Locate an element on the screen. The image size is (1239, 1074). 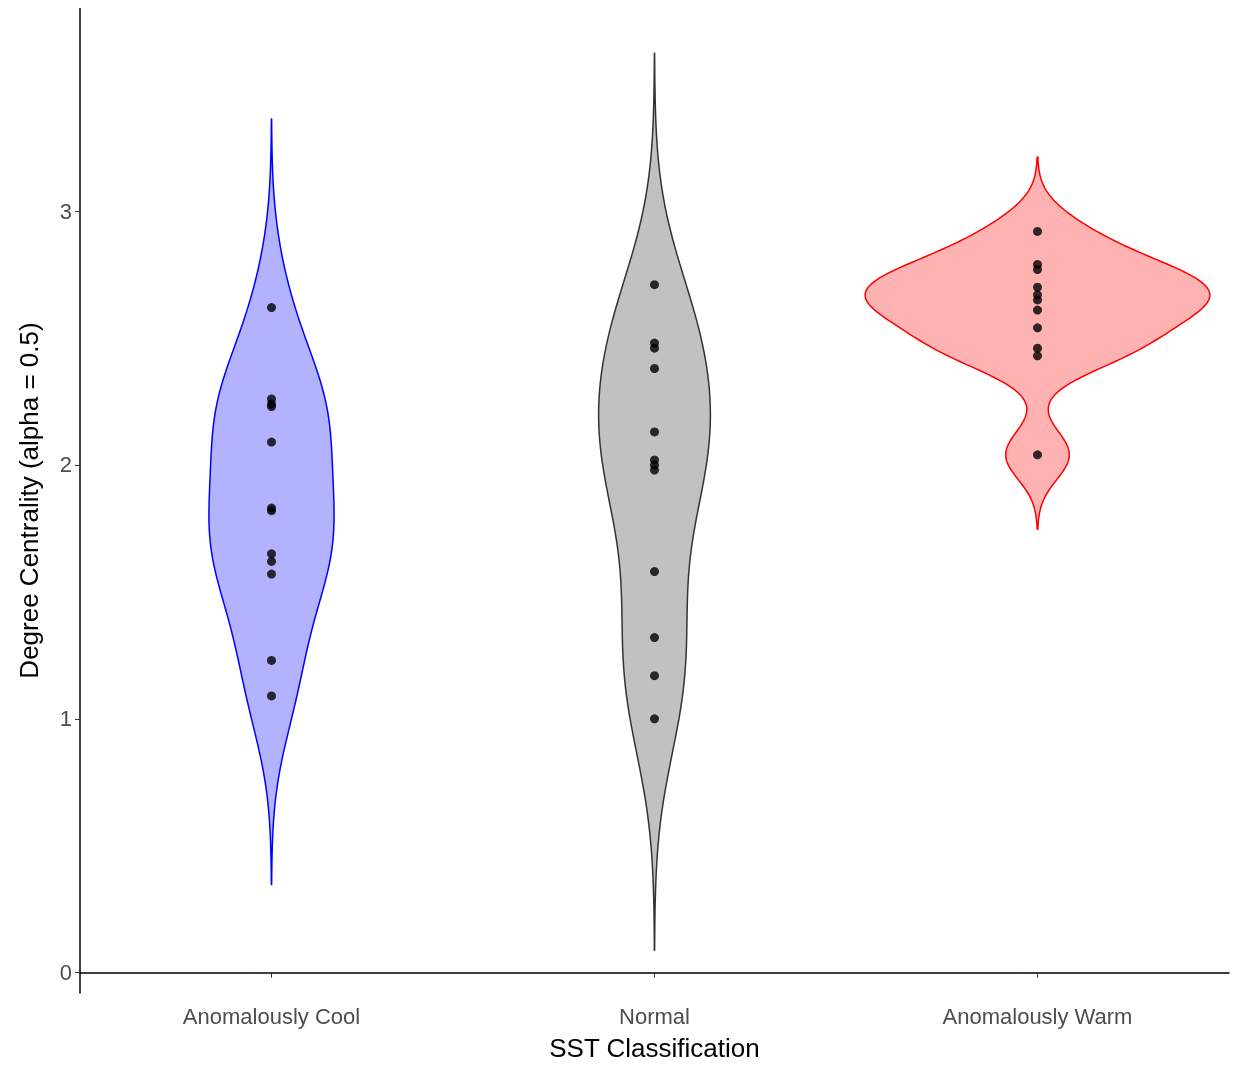
y-tick-label: 3 is located at coordinates (65, 211).